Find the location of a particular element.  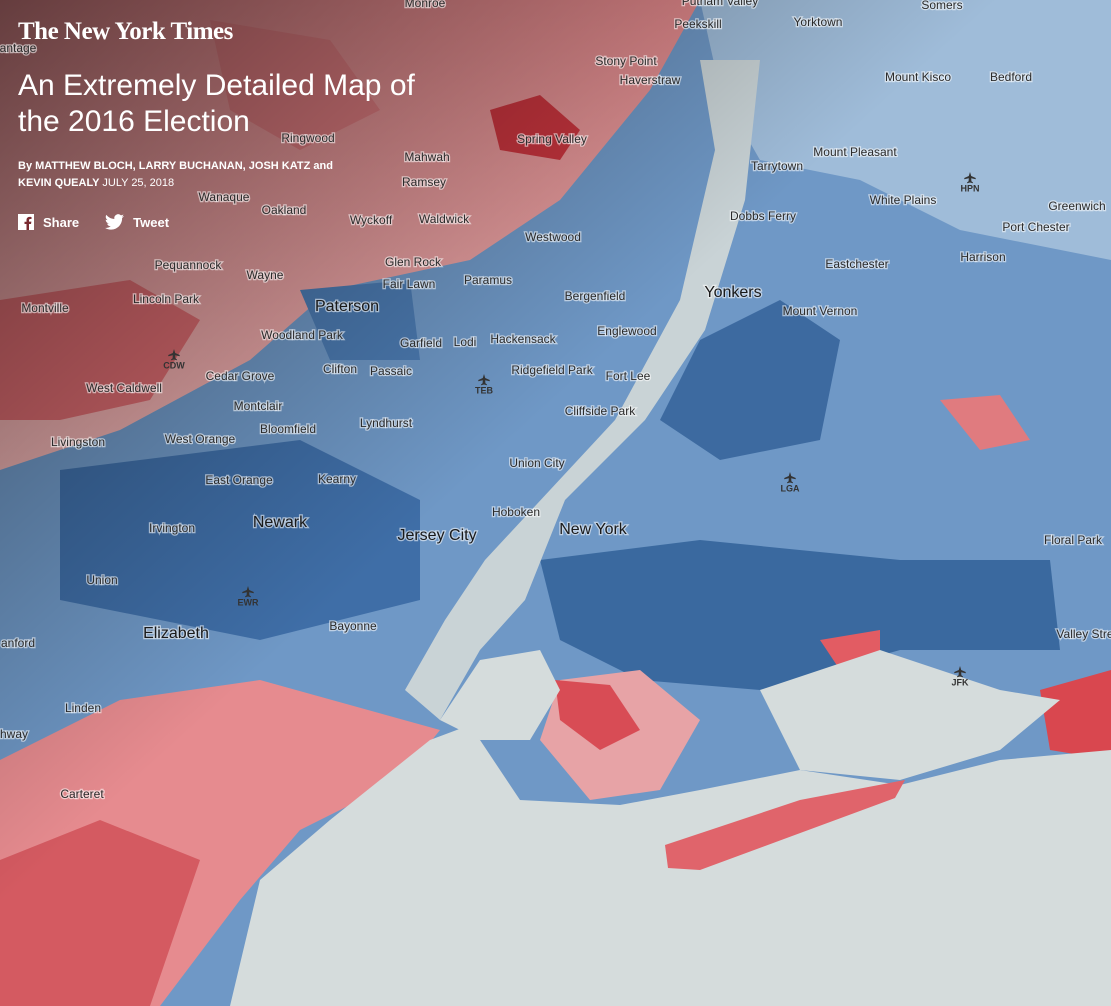

place-label: Harrison is located at coordinates (982, 257).